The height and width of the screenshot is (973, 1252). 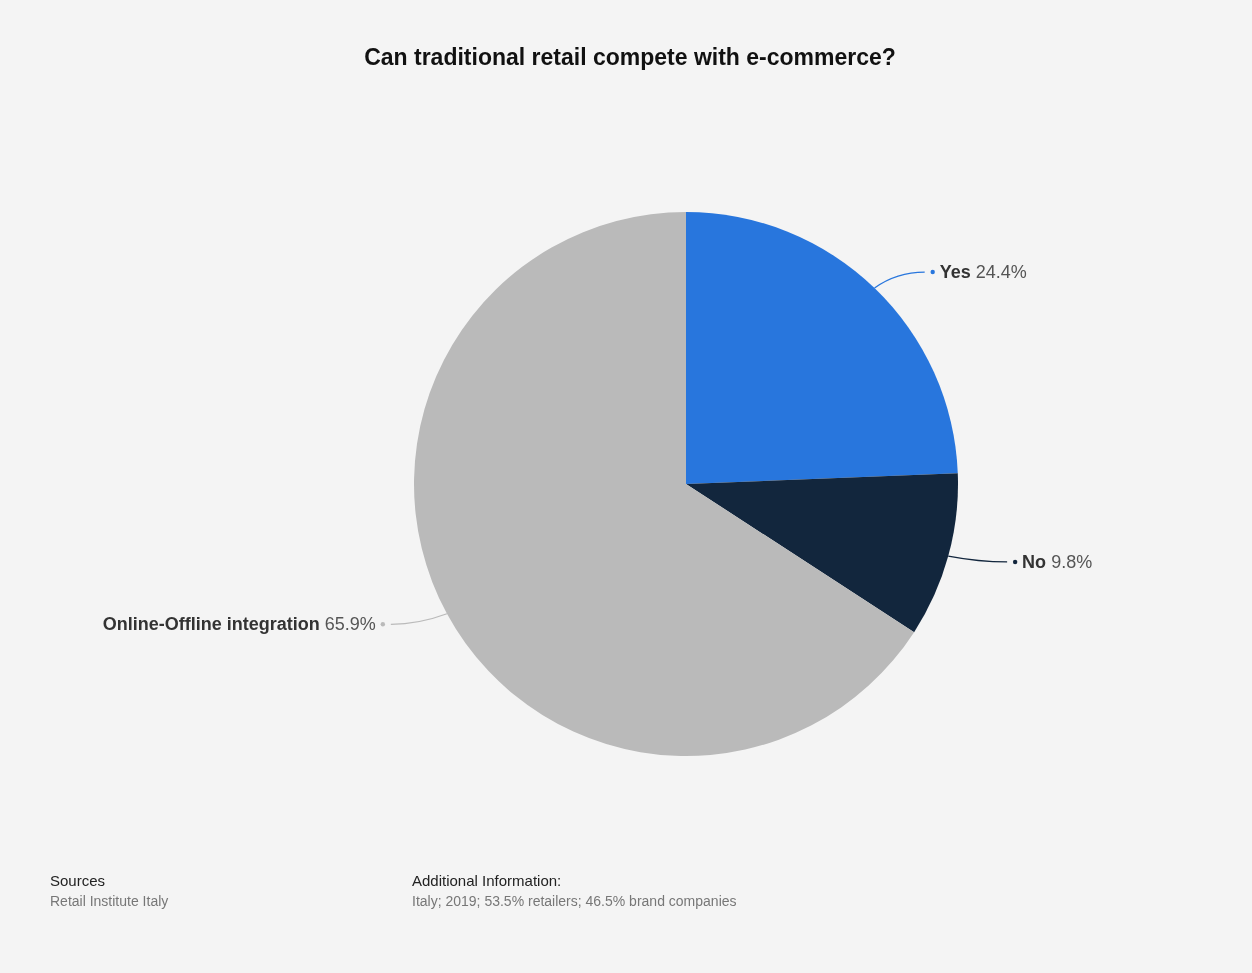 What do you see at coordinates (1037, 561) in the screenshot?
I see `slice-label: No` at bounding box center [1037, 561].